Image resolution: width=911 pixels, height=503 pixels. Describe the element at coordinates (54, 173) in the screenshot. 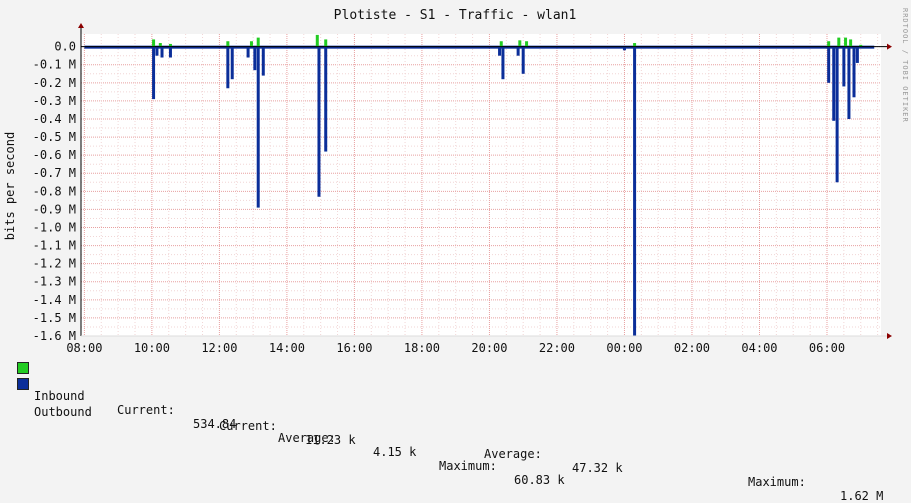

I see `y-tick-label: -0.7 M` at that location.